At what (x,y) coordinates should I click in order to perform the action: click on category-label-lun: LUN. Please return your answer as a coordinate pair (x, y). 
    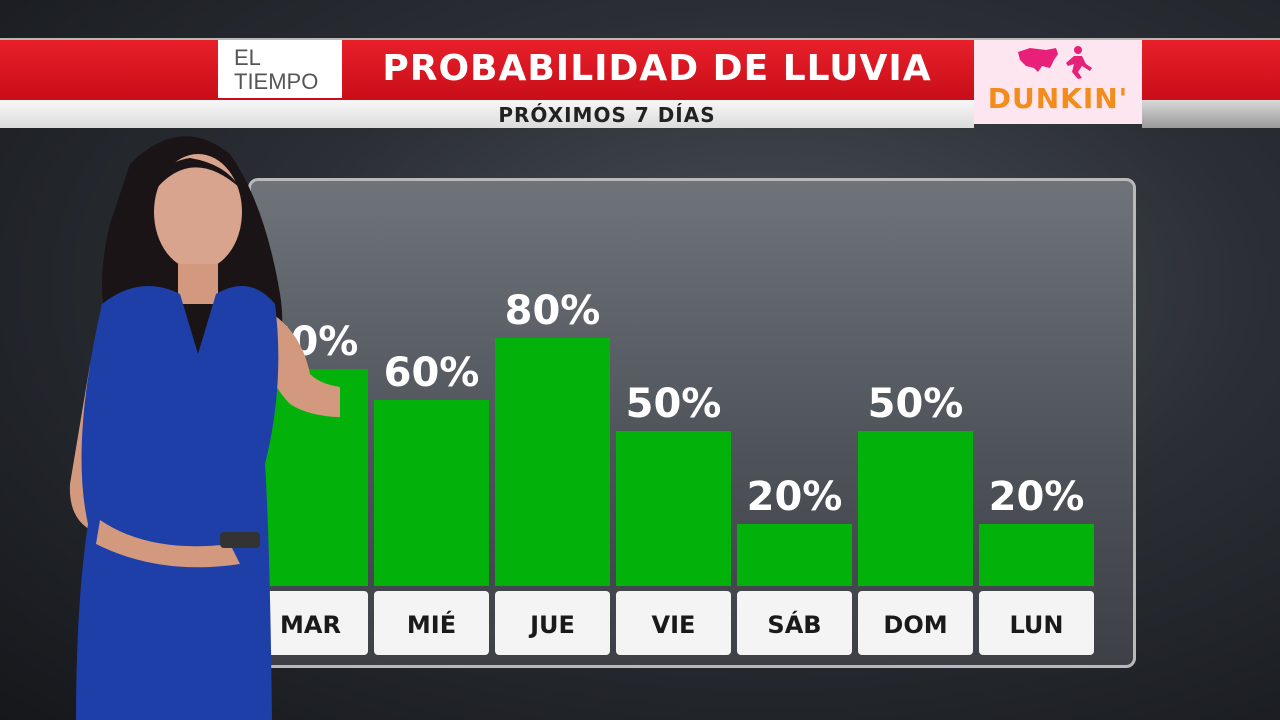
    Looking at the image, I should click on (1036, 625).